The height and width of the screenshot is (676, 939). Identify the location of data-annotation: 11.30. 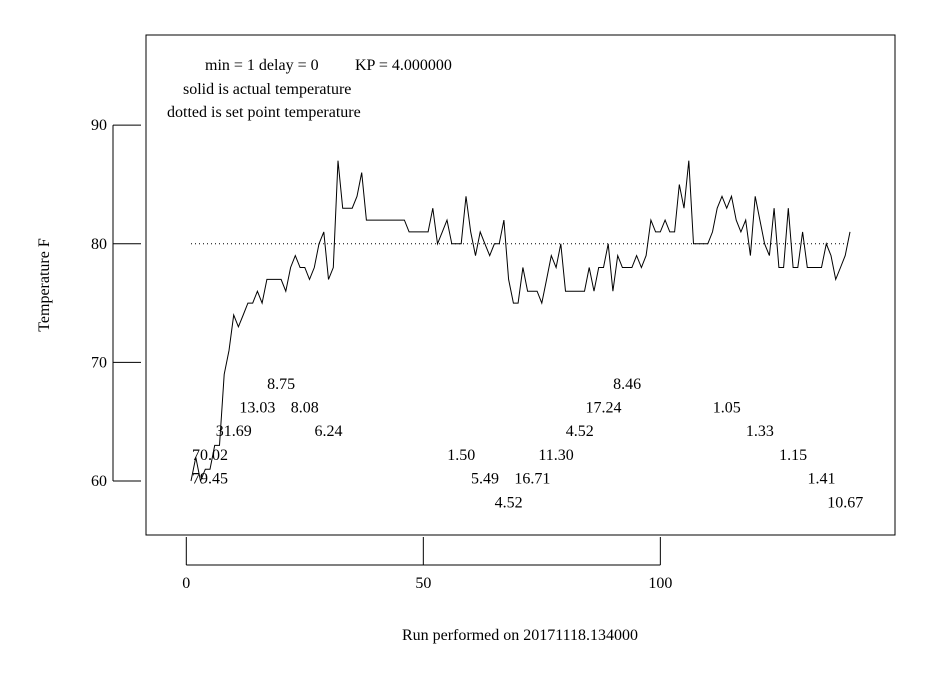
(555, 455).